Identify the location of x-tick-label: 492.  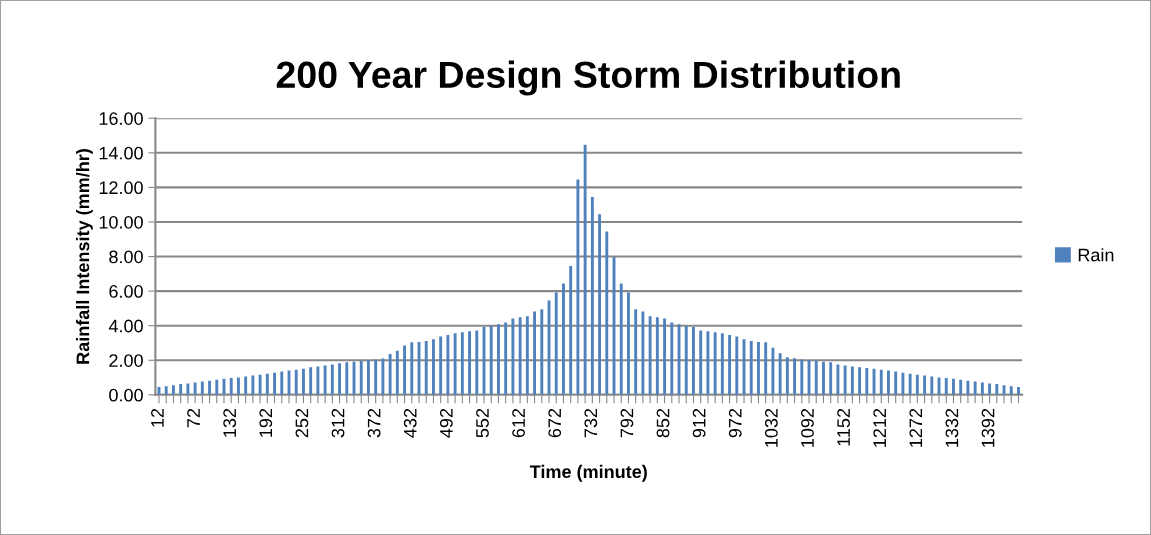
(446, 423).